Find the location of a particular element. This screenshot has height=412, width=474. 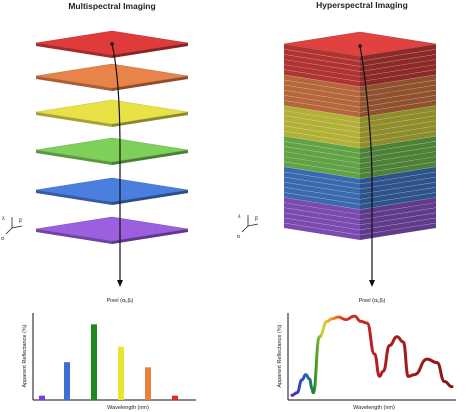

hyperspectral-pixel-label: Pixel (αᵢ,βᵢ) is located at coordinates (372, 301).